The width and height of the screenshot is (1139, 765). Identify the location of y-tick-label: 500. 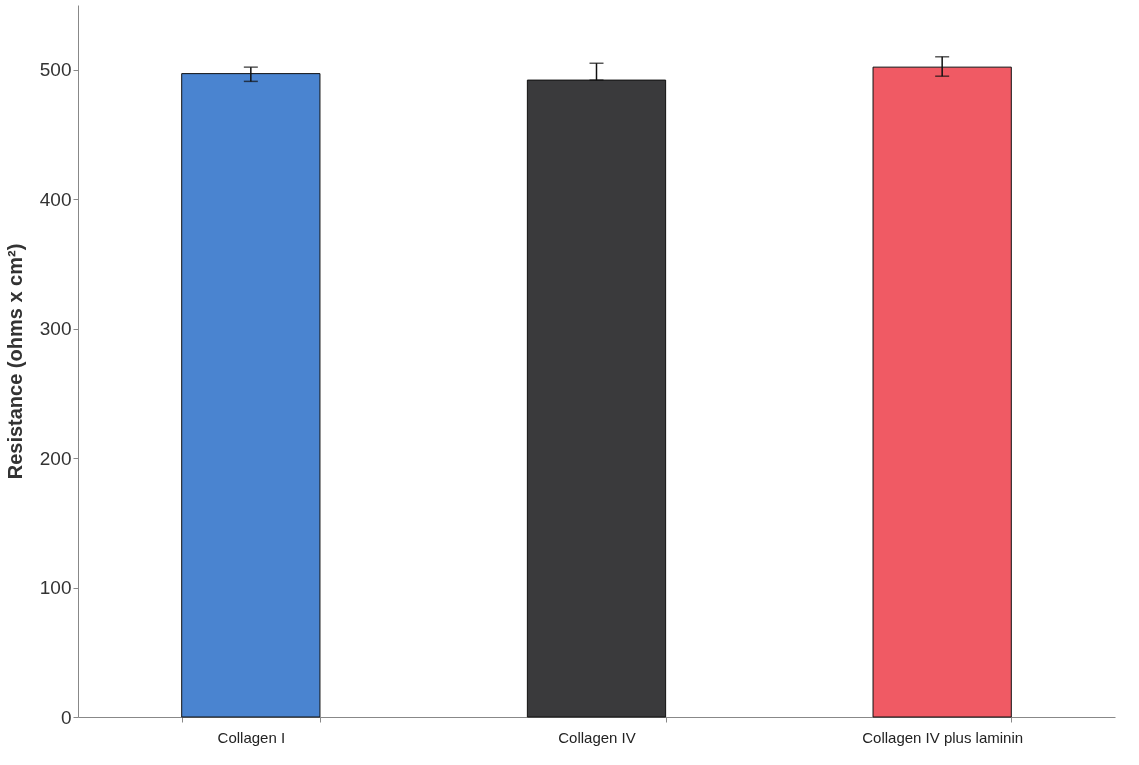
(55, 70).